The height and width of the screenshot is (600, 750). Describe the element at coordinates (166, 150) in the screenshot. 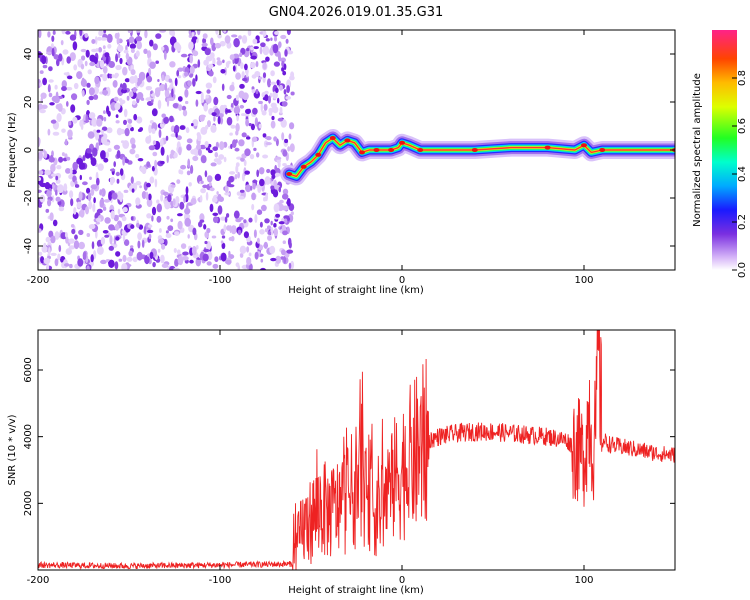

I see `spectrogram-noise-region` at that location.